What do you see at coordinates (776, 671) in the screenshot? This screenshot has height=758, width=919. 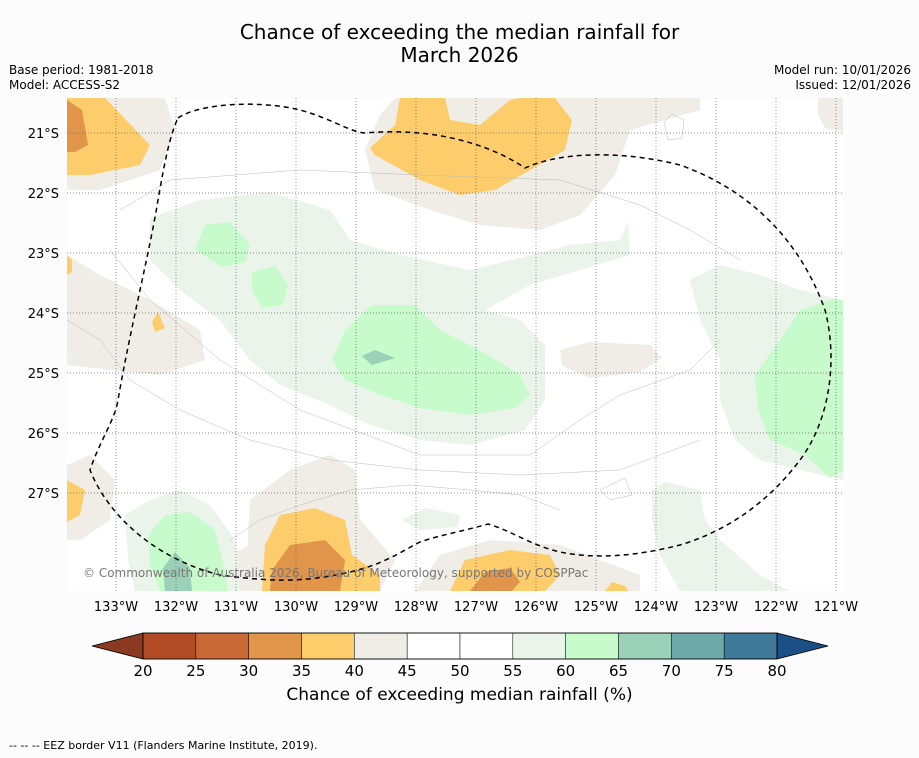 I see `colorbar-tick: 80` at bounding box center [776, 671].